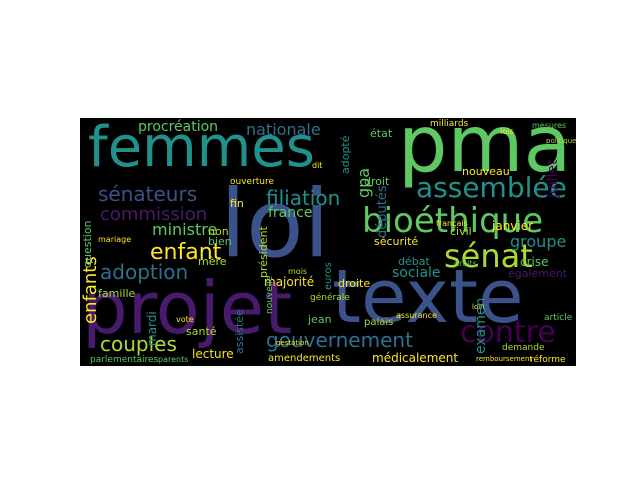  I want to click on word: france, so click(290, 213).